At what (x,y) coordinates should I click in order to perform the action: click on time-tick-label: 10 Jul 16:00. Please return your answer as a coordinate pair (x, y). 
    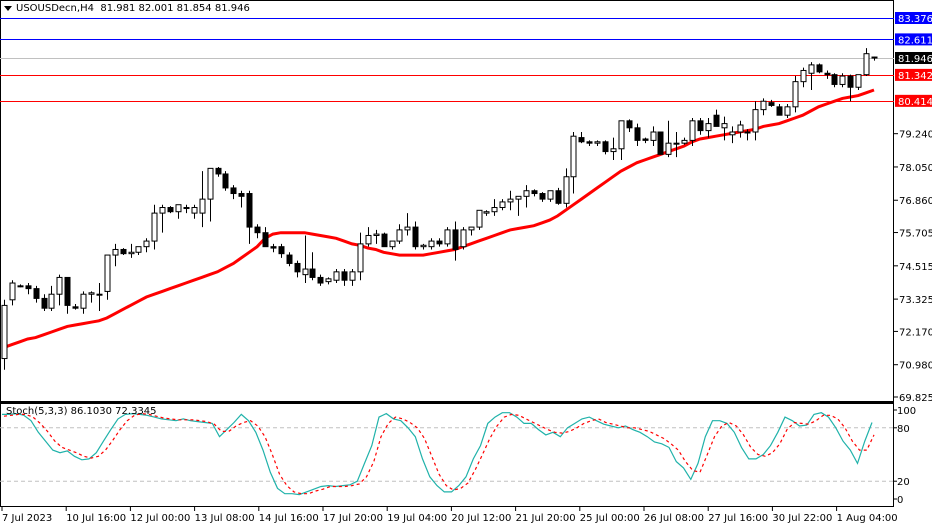
    Looking at the image, I should click on (96, 518).